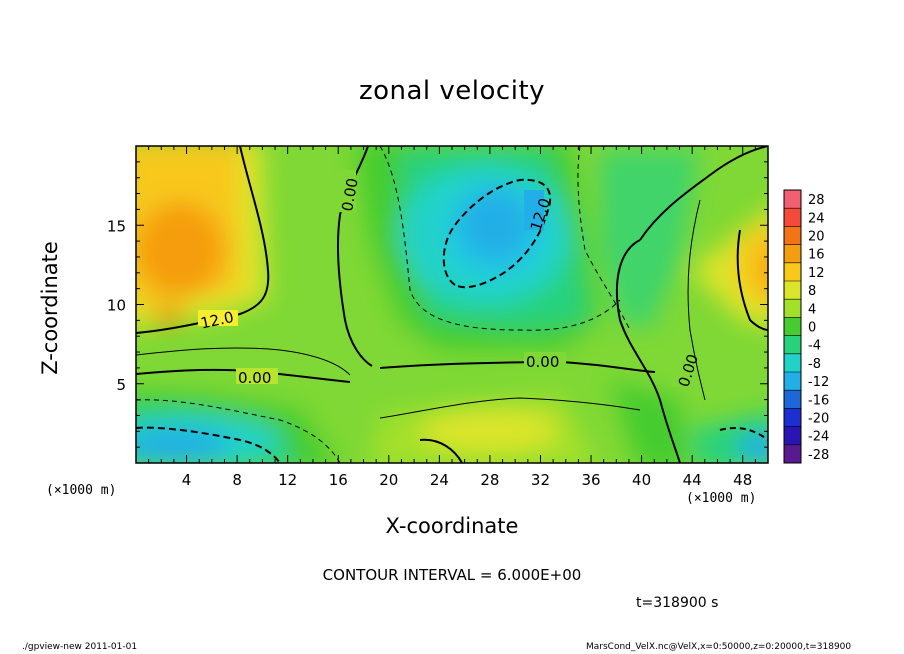  What do you see at coordinates (439, 480) in the screenshot?
I see `x-tick-label: 24` at bounding box center [439, 480].